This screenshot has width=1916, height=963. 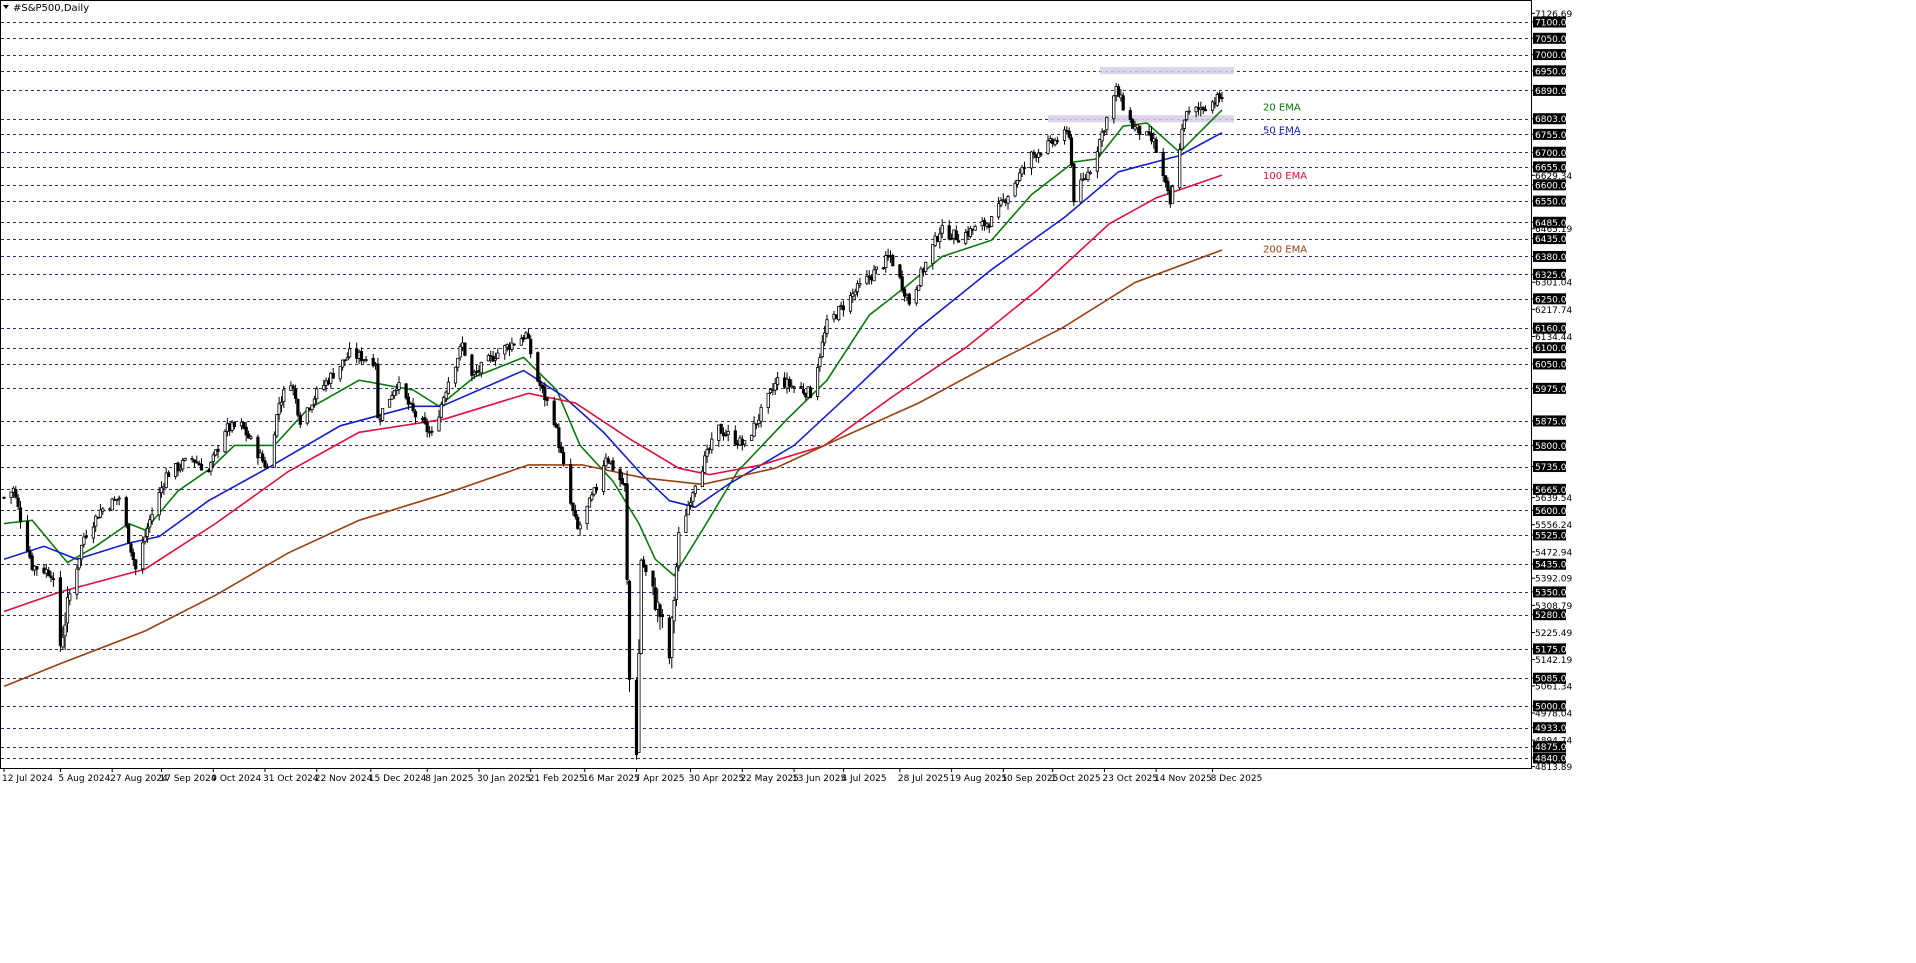 I want to click on price-tick-label: 6160.00, so click(x=1553, y=330).